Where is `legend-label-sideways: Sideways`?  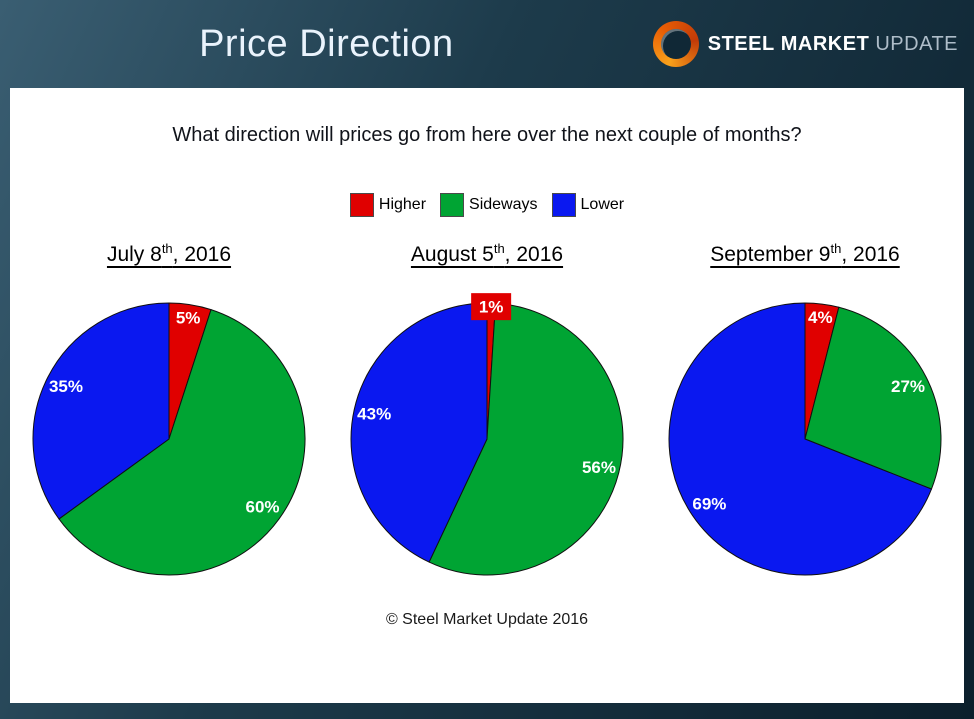 legend-label-sideways: Sideways is located at coordinates (503, 204).